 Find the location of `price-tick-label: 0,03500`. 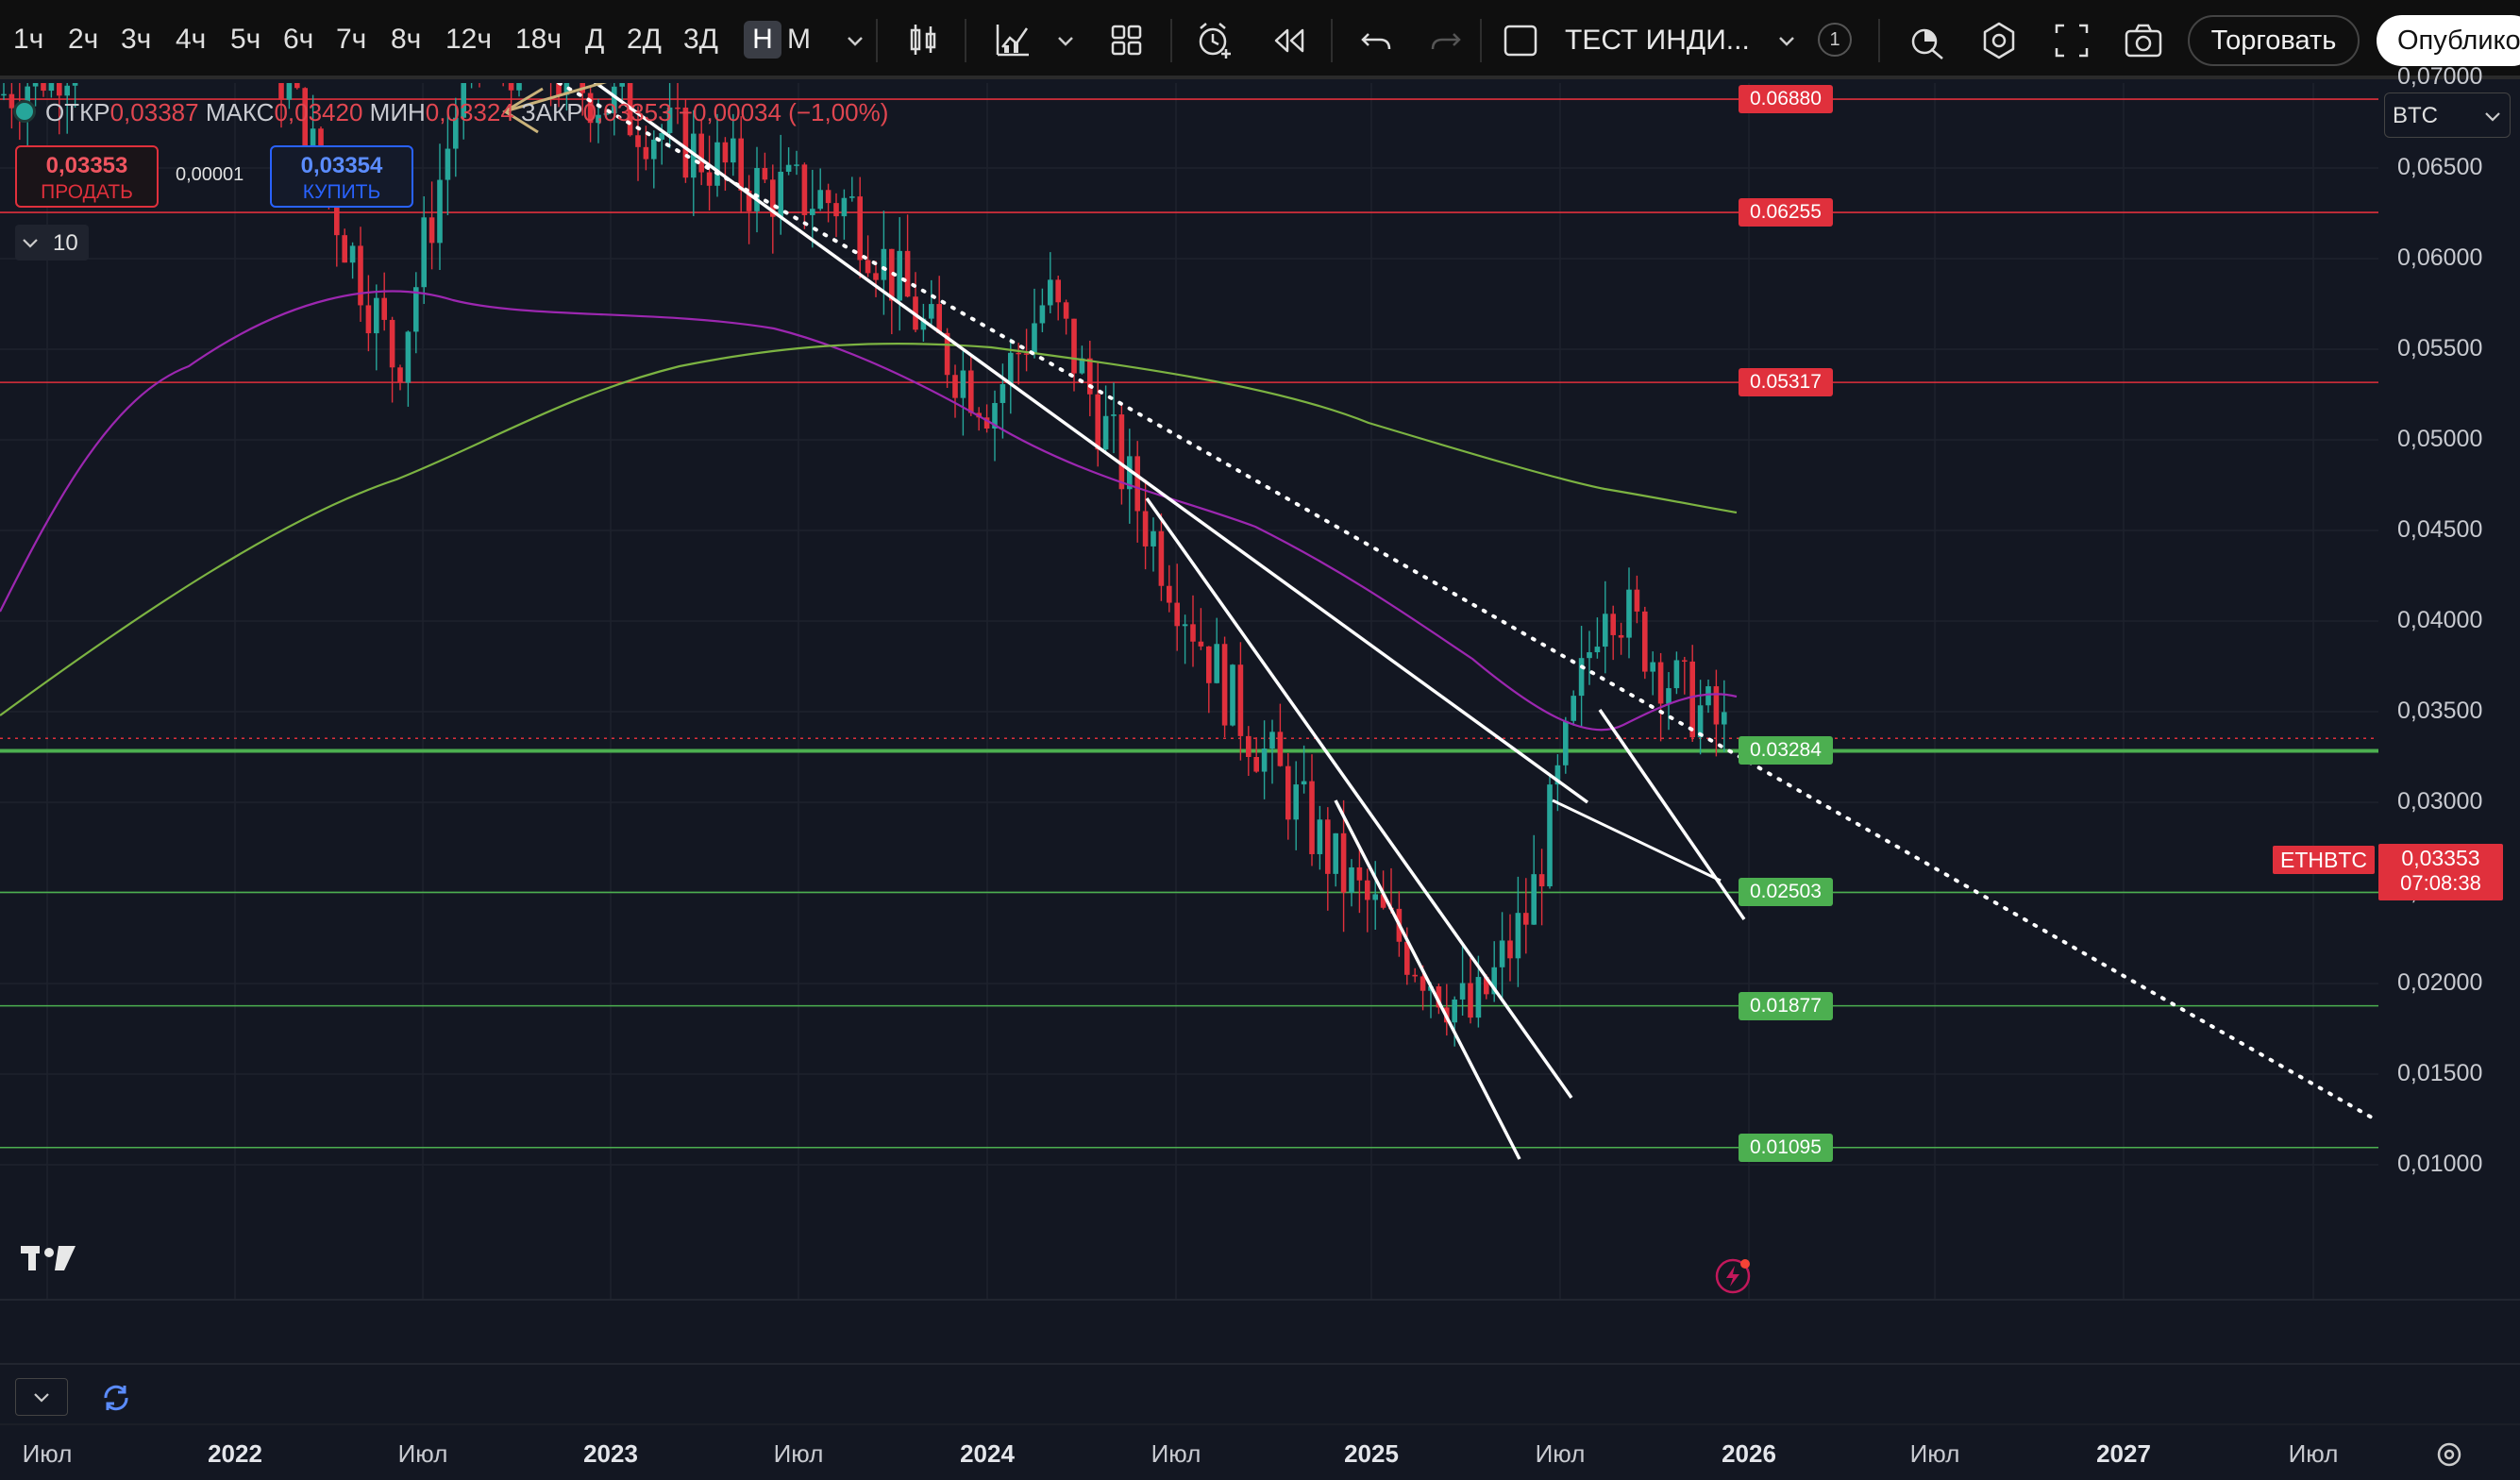

price-tick-label: 0,03500 is located at coordinates (2440, 711).